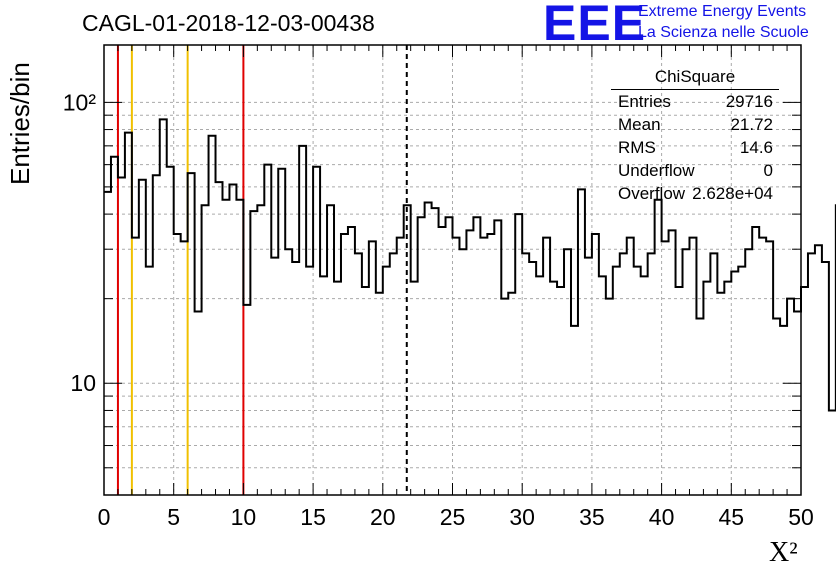  What do you see at coordinates (652, 193) in the screenshot?
I see `stats-key: Overflow` at bounding box center [652, 193].